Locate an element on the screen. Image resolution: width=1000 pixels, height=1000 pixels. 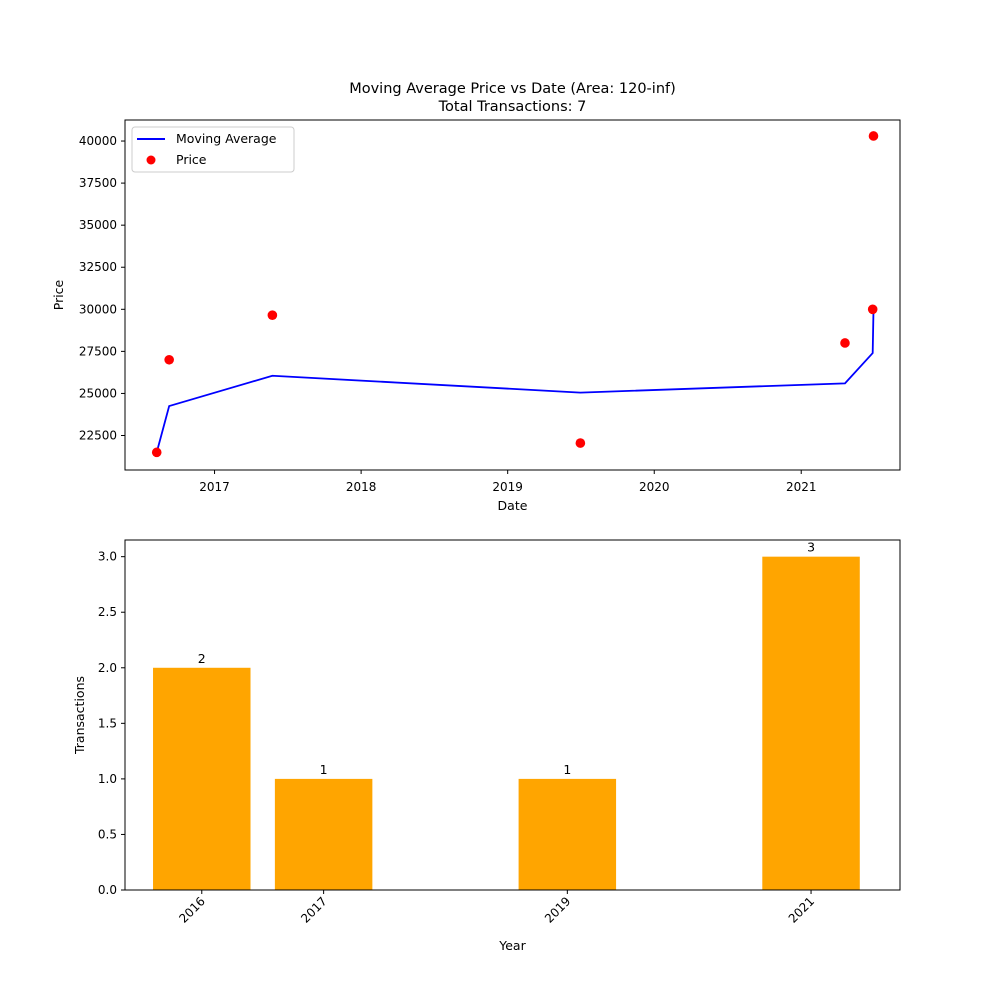
y-axis-label: Price is located at coordinates (58, 294).